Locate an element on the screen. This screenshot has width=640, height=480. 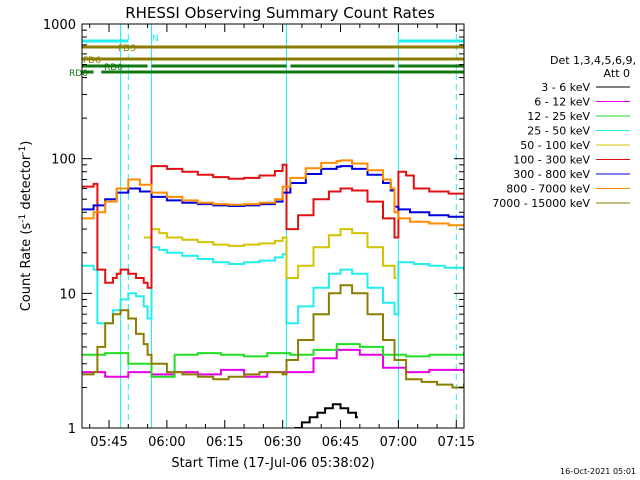
x-tick-label-6: 07:15 is located at coordinates (456, 442).